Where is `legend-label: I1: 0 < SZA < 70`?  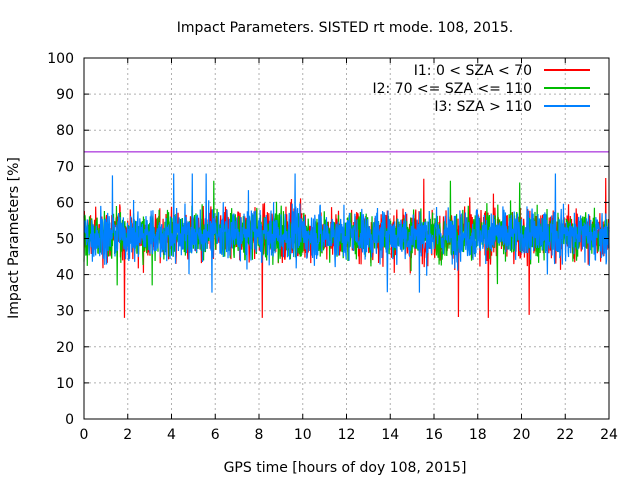
legend-label: I1: 0 < SZA < 70 is located at coordinates (473, 71).